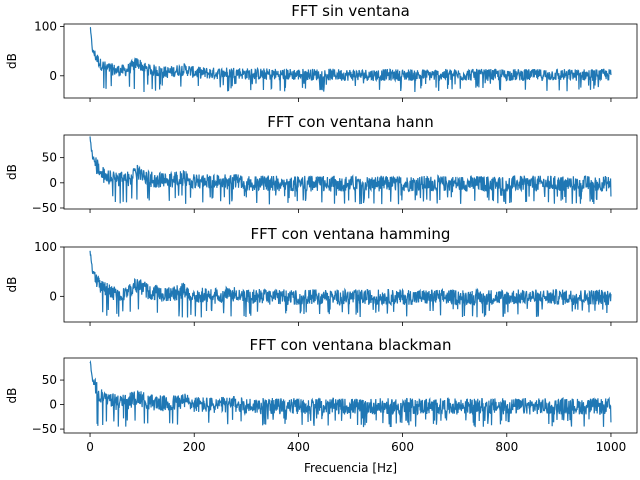  Describe the element at coordinates (402, 447) in the screenshot. I see `x-tick-label: 600` at that location.